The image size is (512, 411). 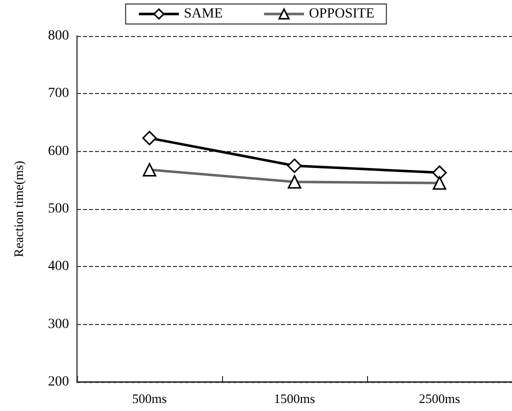 I want to click on y-tick-label: 600, so click(x=58, y=151).